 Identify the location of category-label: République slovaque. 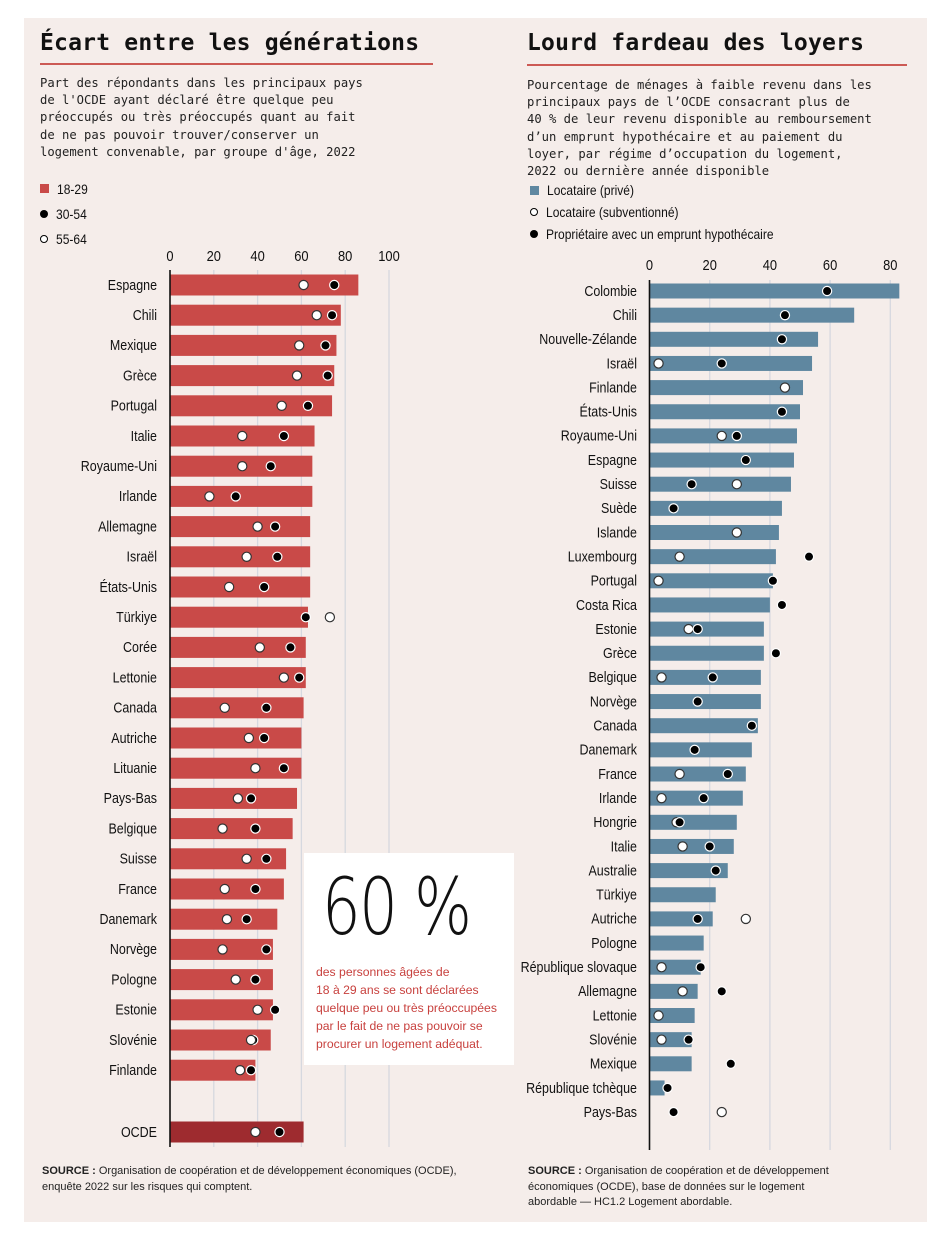
(579, 967).